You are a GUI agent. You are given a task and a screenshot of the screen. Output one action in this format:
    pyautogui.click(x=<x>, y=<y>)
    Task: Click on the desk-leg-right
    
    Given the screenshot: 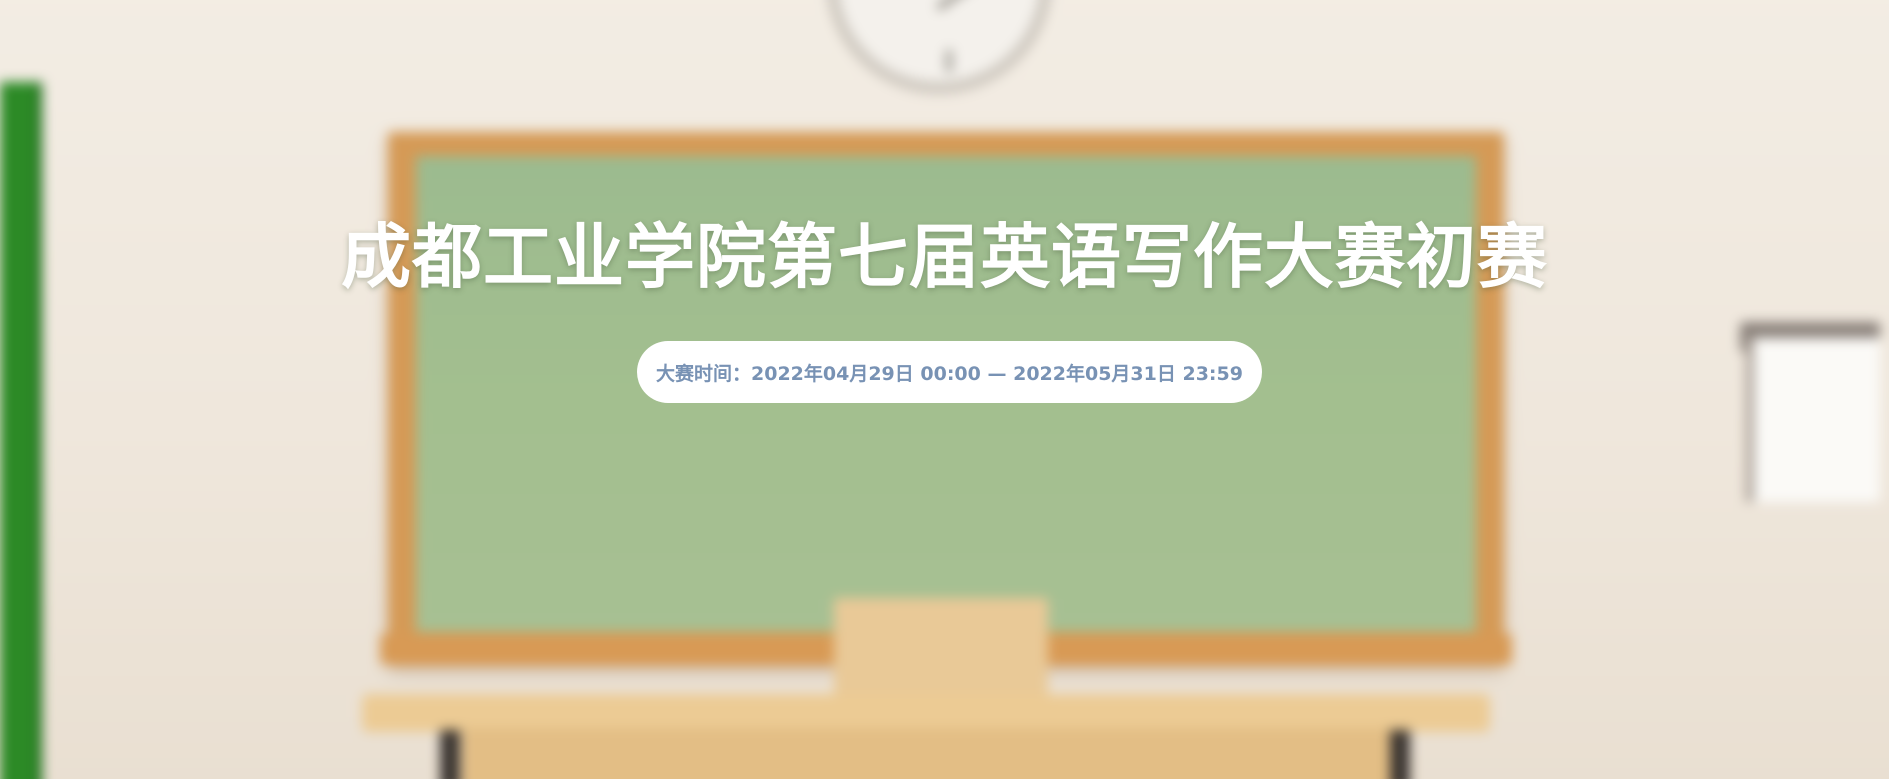 What is the action you would take?
    pyautogui.click(x=1400, y=754)
    